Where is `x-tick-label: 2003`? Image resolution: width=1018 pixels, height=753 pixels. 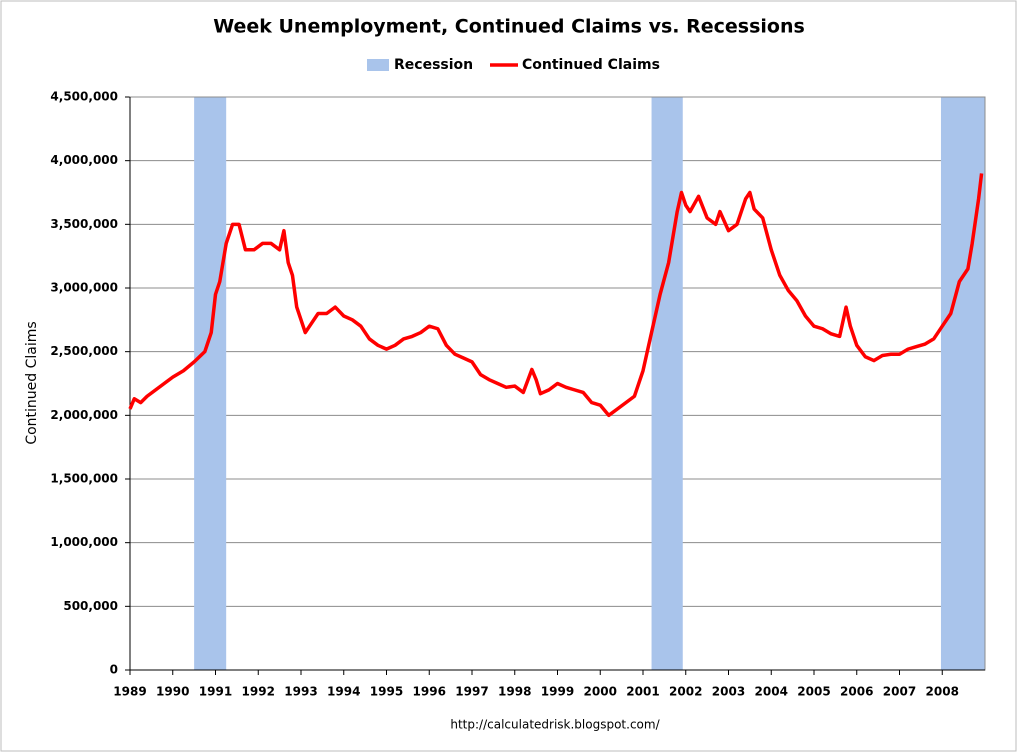
x-tick-label: 2003 is located at coordinates (728, 692).